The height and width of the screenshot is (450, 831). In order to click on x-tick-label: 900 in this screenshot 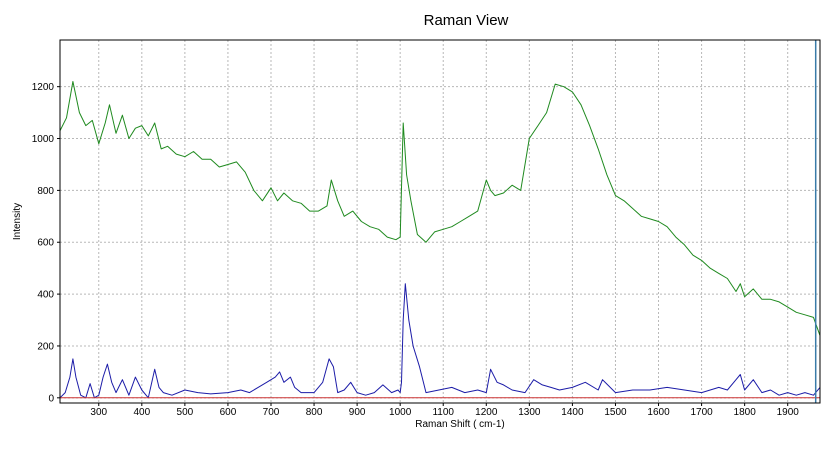, I will do `click(357, 412)`.